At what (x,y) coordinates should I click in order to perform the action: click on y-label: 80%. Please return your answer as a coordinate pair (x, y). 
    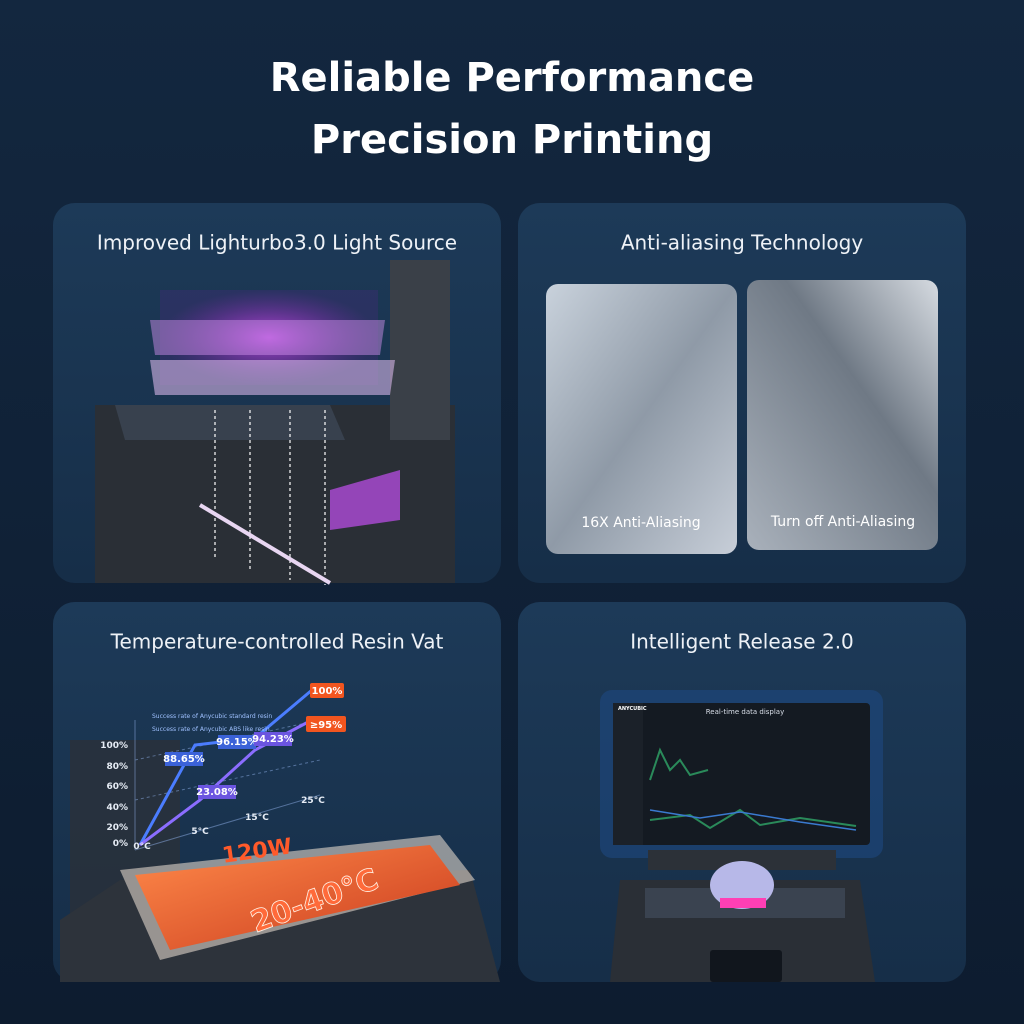
    Looking at the image, I should click on (117, 767).